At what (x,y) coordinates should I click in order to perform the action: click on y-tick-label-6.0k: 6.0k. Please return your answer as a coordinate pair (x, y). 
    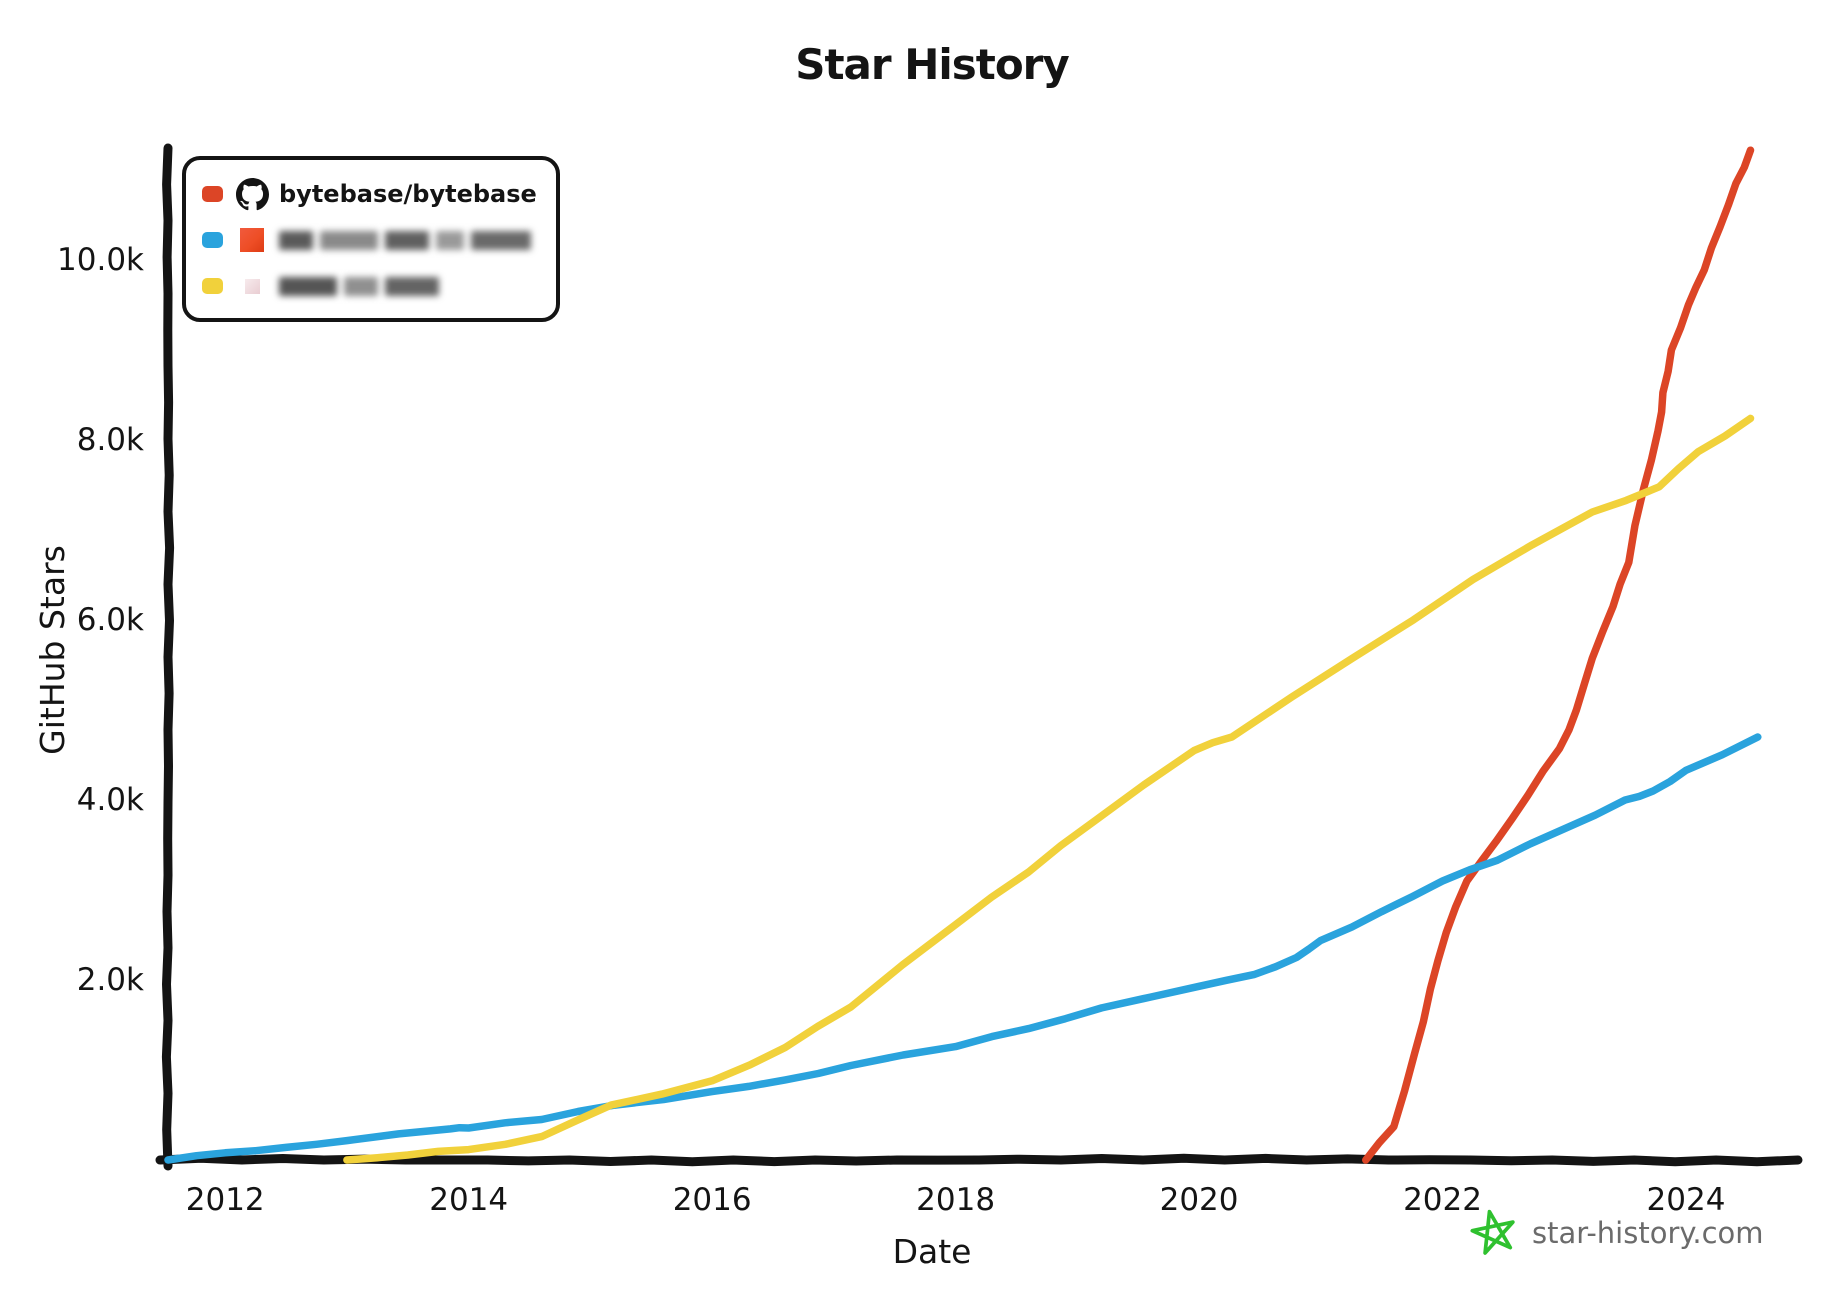
    Looking at the image, I should click on (110, 619).